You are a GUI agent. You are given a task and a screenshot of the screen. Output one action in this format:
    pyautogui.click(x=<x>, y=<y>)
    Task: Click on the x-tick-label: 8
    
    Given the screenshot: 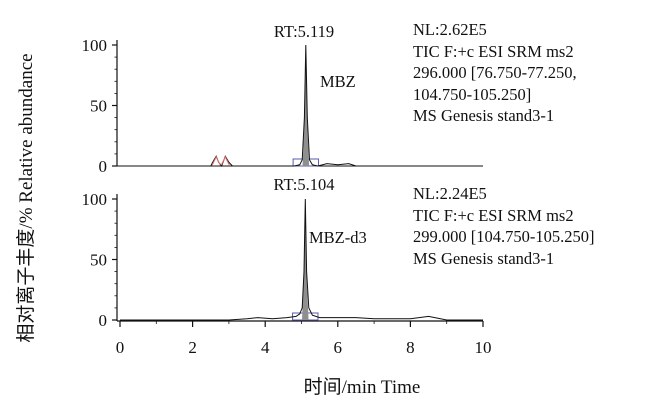 What is the action you would take?
    pyautogui.click(x=410, y=347)
    